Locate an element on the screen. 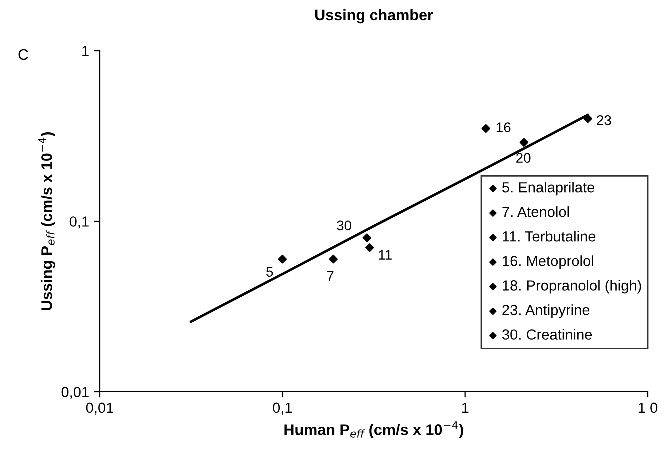 The width and height of the screenshot is (665, 450). legend-label: 30. Creatinine is located at coordinates (547, 334).